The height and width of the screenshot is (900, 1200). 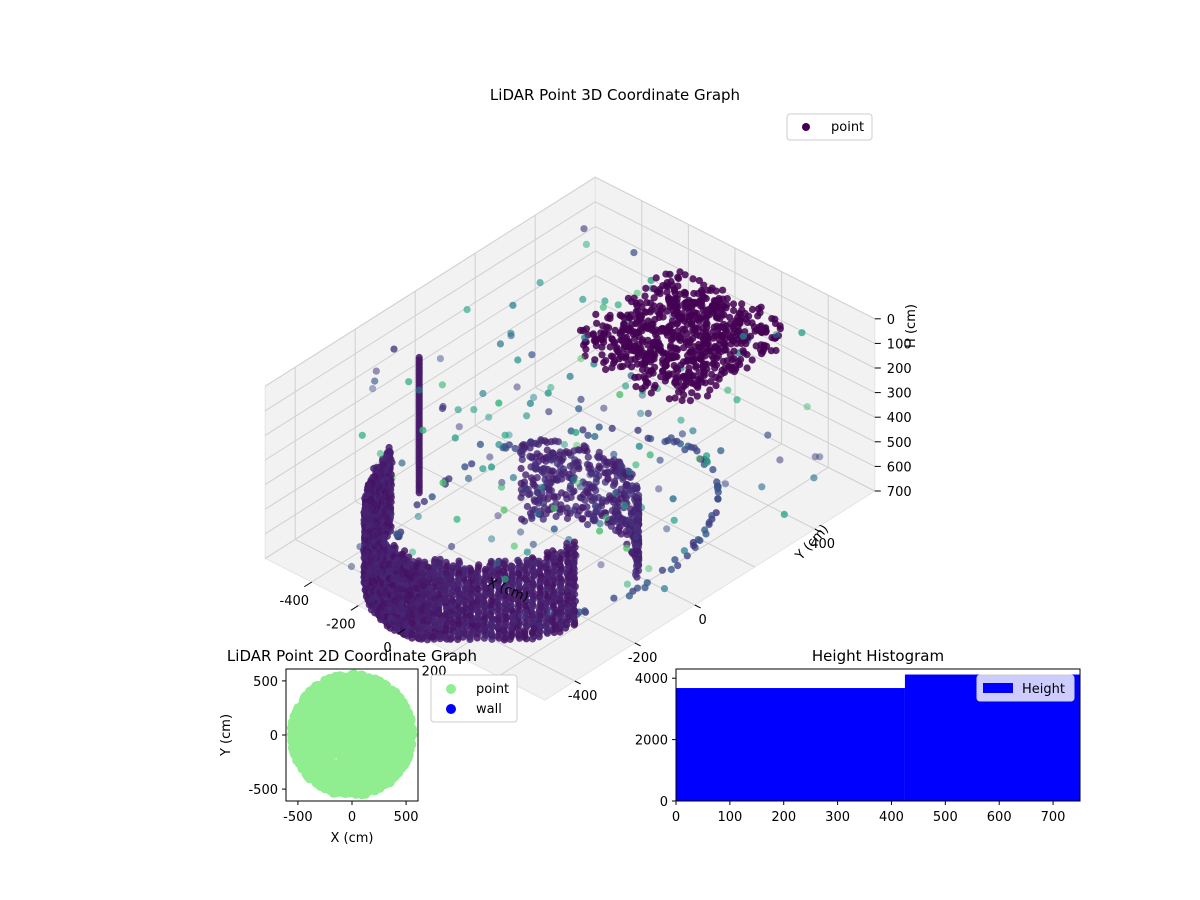 I want to click on y-tick-label: 0, so click(x=702, y=620).